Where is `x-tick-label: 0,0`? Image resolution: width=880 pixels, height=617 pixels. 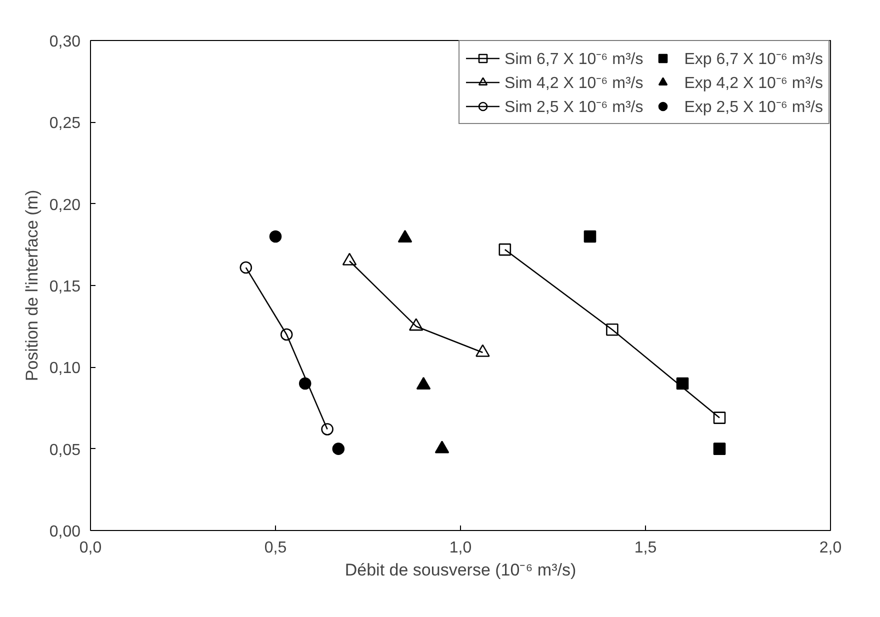 x-tick-label: 0,0 is located at coordinates (90, 548).